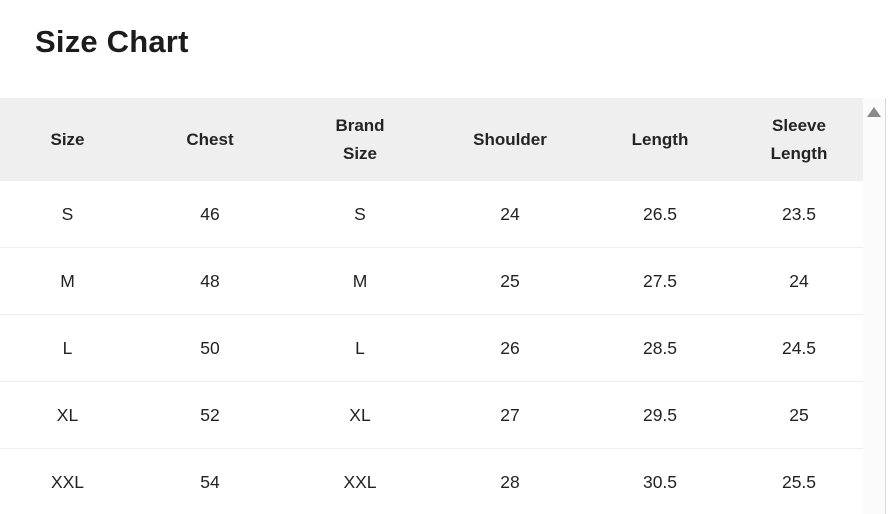  I want to click on column-header-label: Shoulder, so click(510, 139).